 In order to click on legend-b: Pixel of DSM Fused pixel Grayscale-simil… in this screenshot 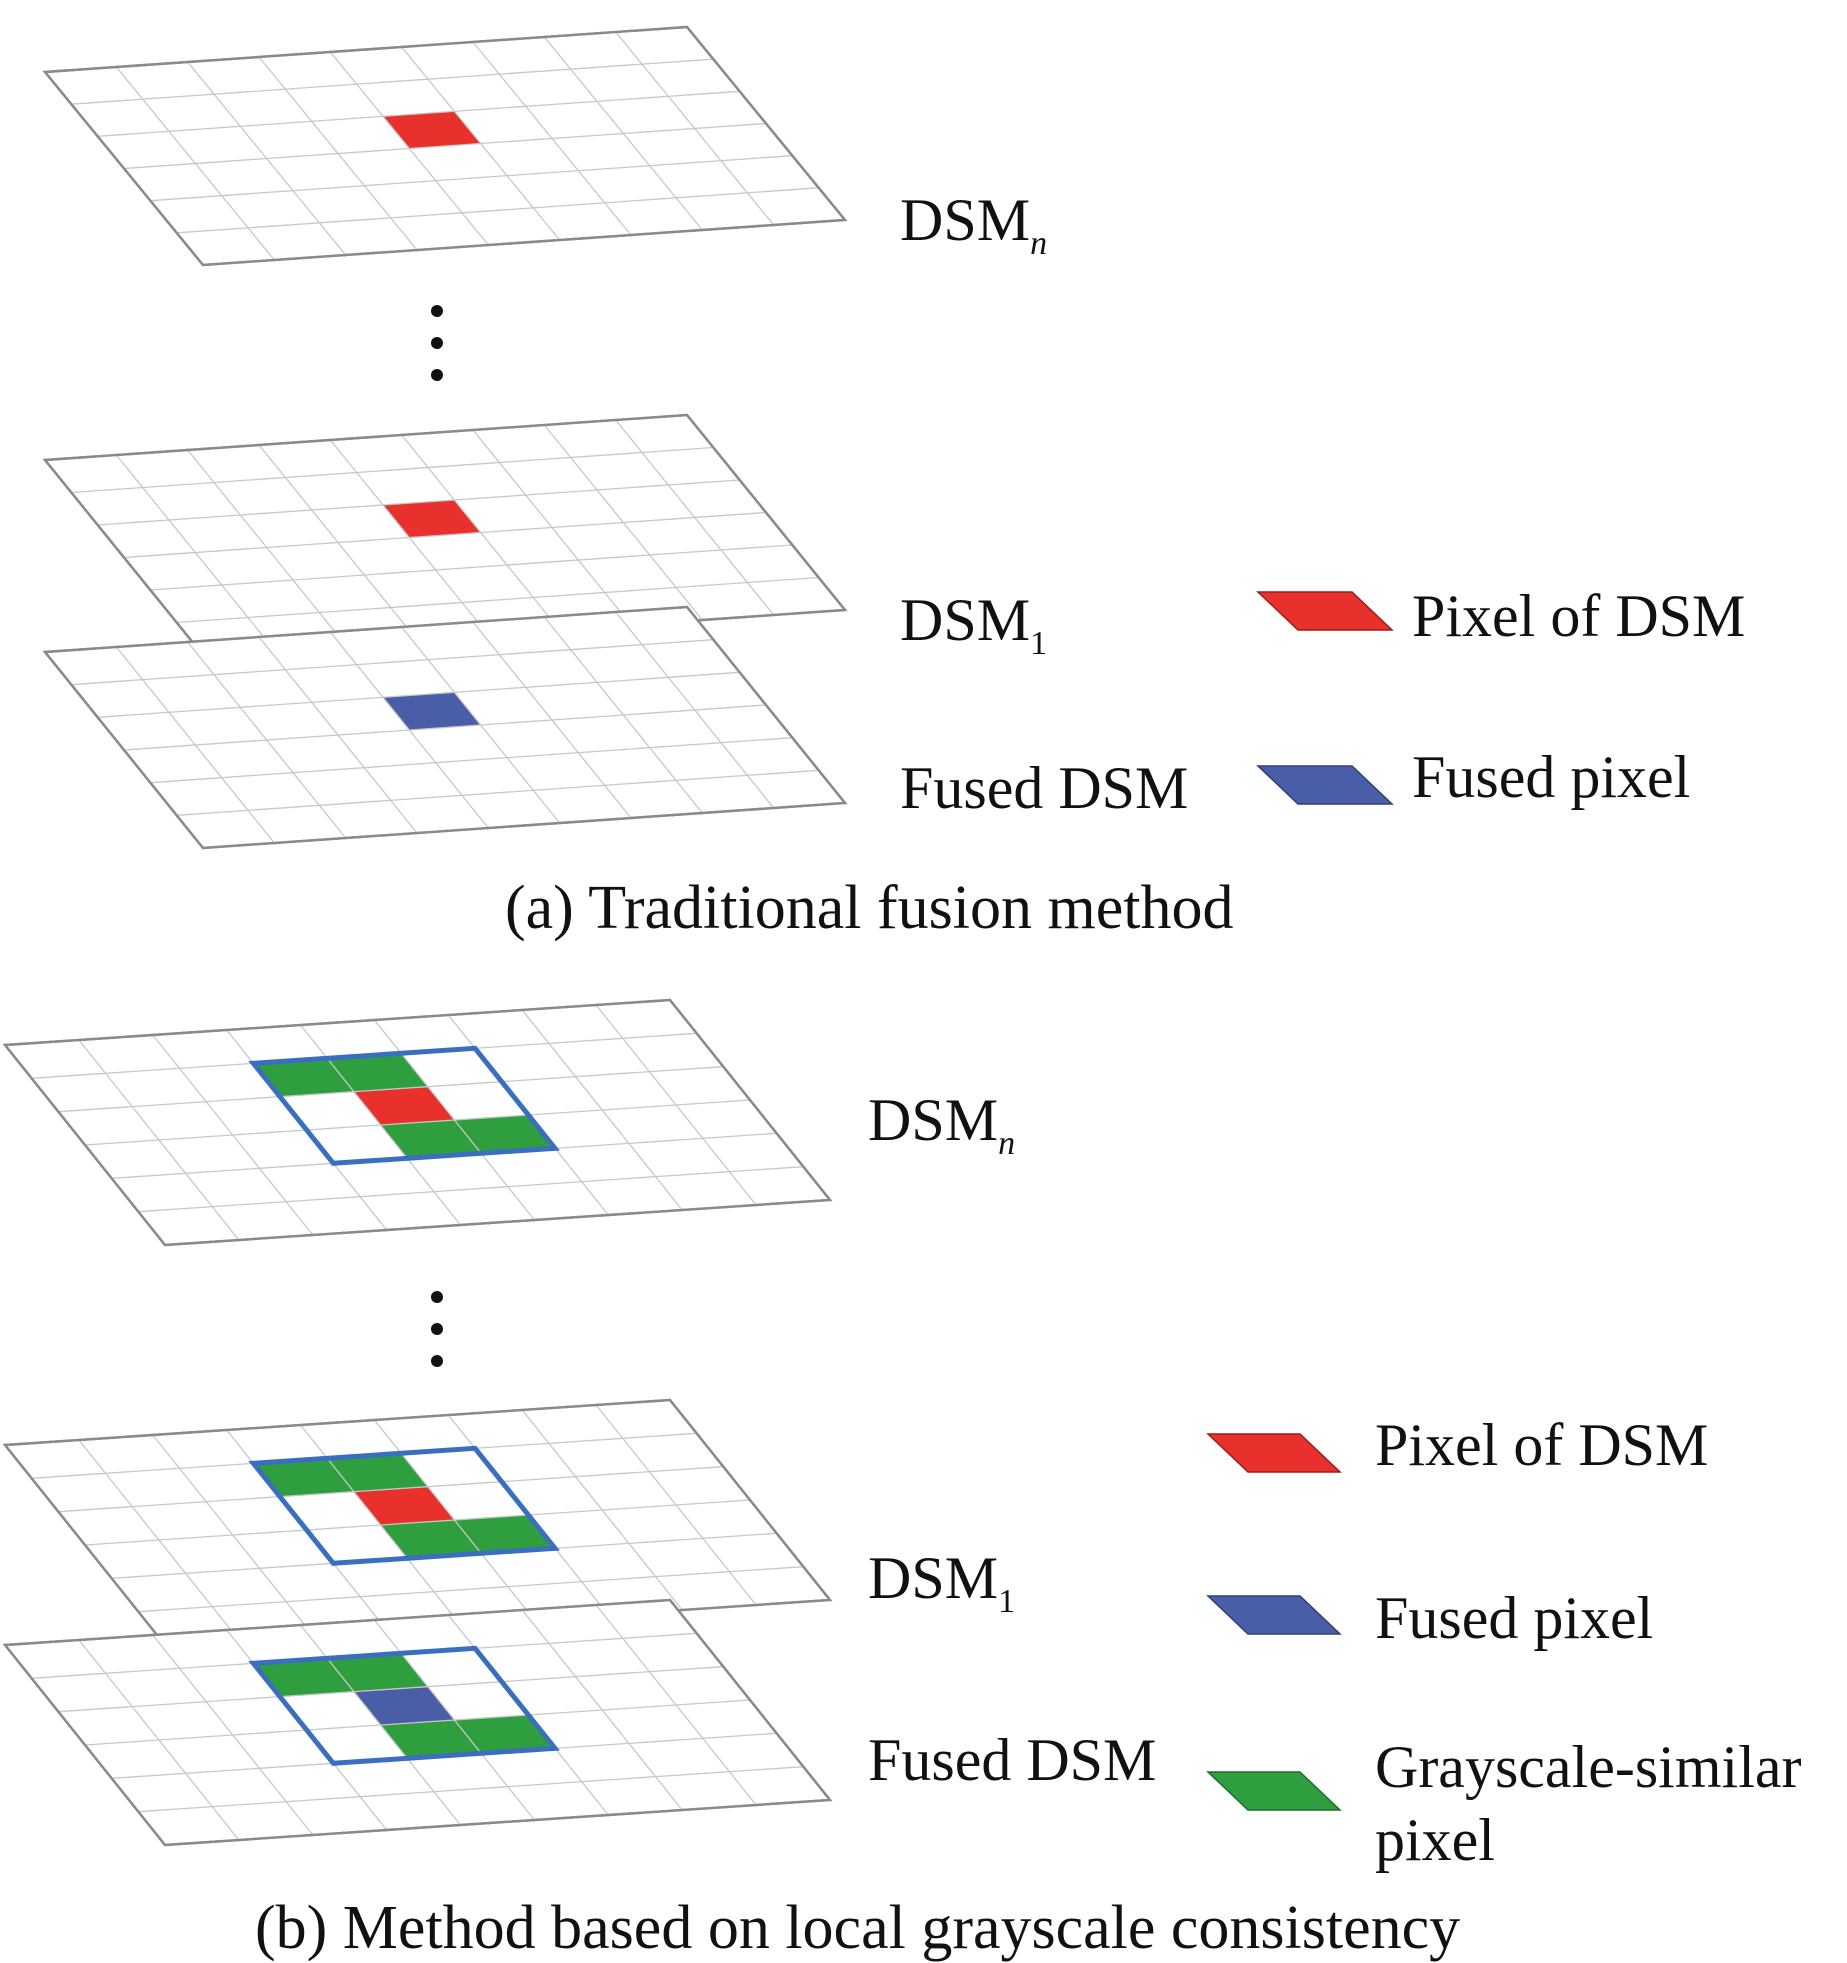, I will do `click(1503, 1642)`.